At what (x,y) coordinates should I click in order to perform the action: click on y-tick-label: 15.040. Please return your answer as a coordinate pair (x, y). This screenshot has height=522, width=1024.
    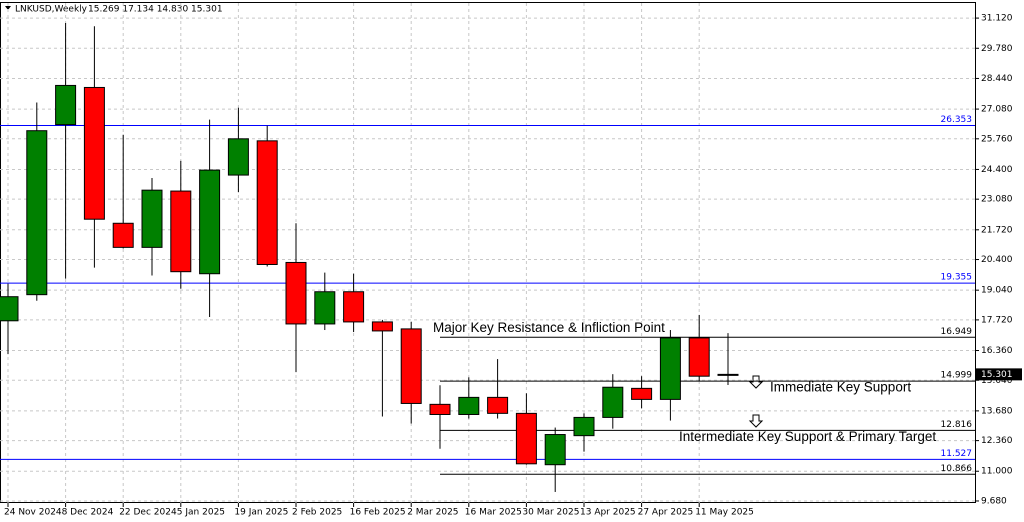
    Looking at the image, I should click on (997, 381).